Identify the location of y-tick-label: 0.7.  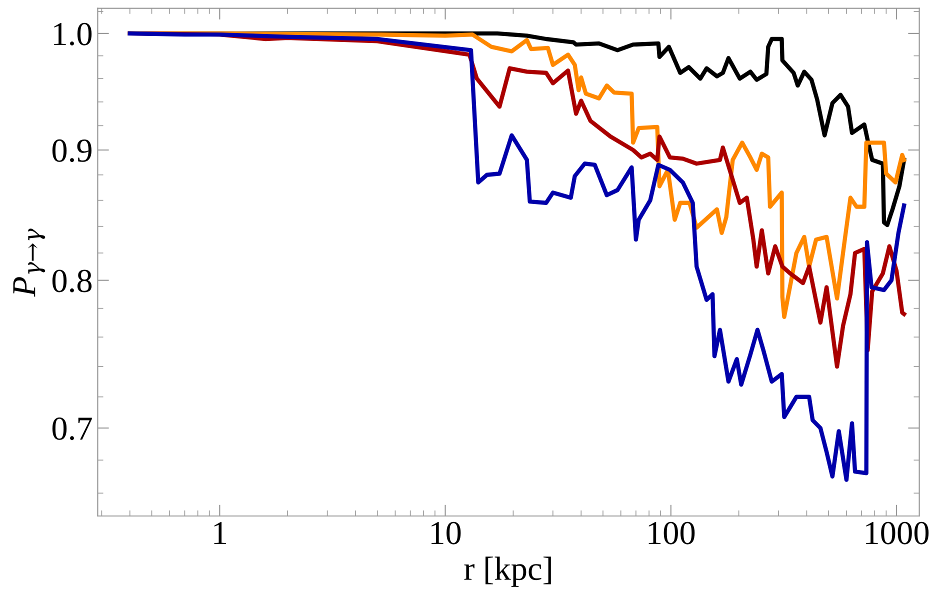
(72, 428).